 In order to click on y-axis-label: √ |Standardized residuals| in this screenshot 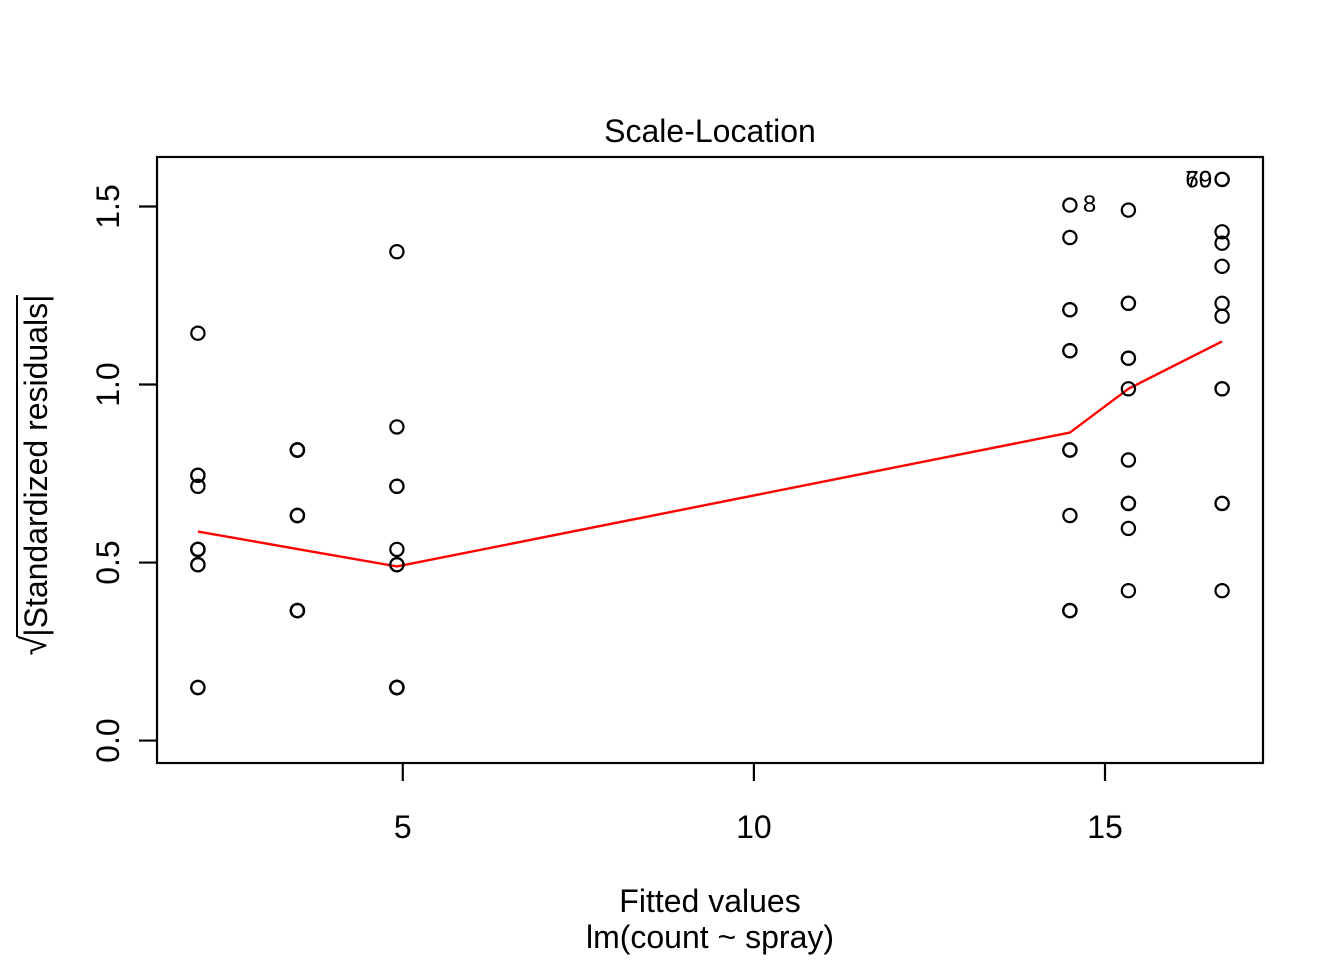, I will do `click(33, 475)`.